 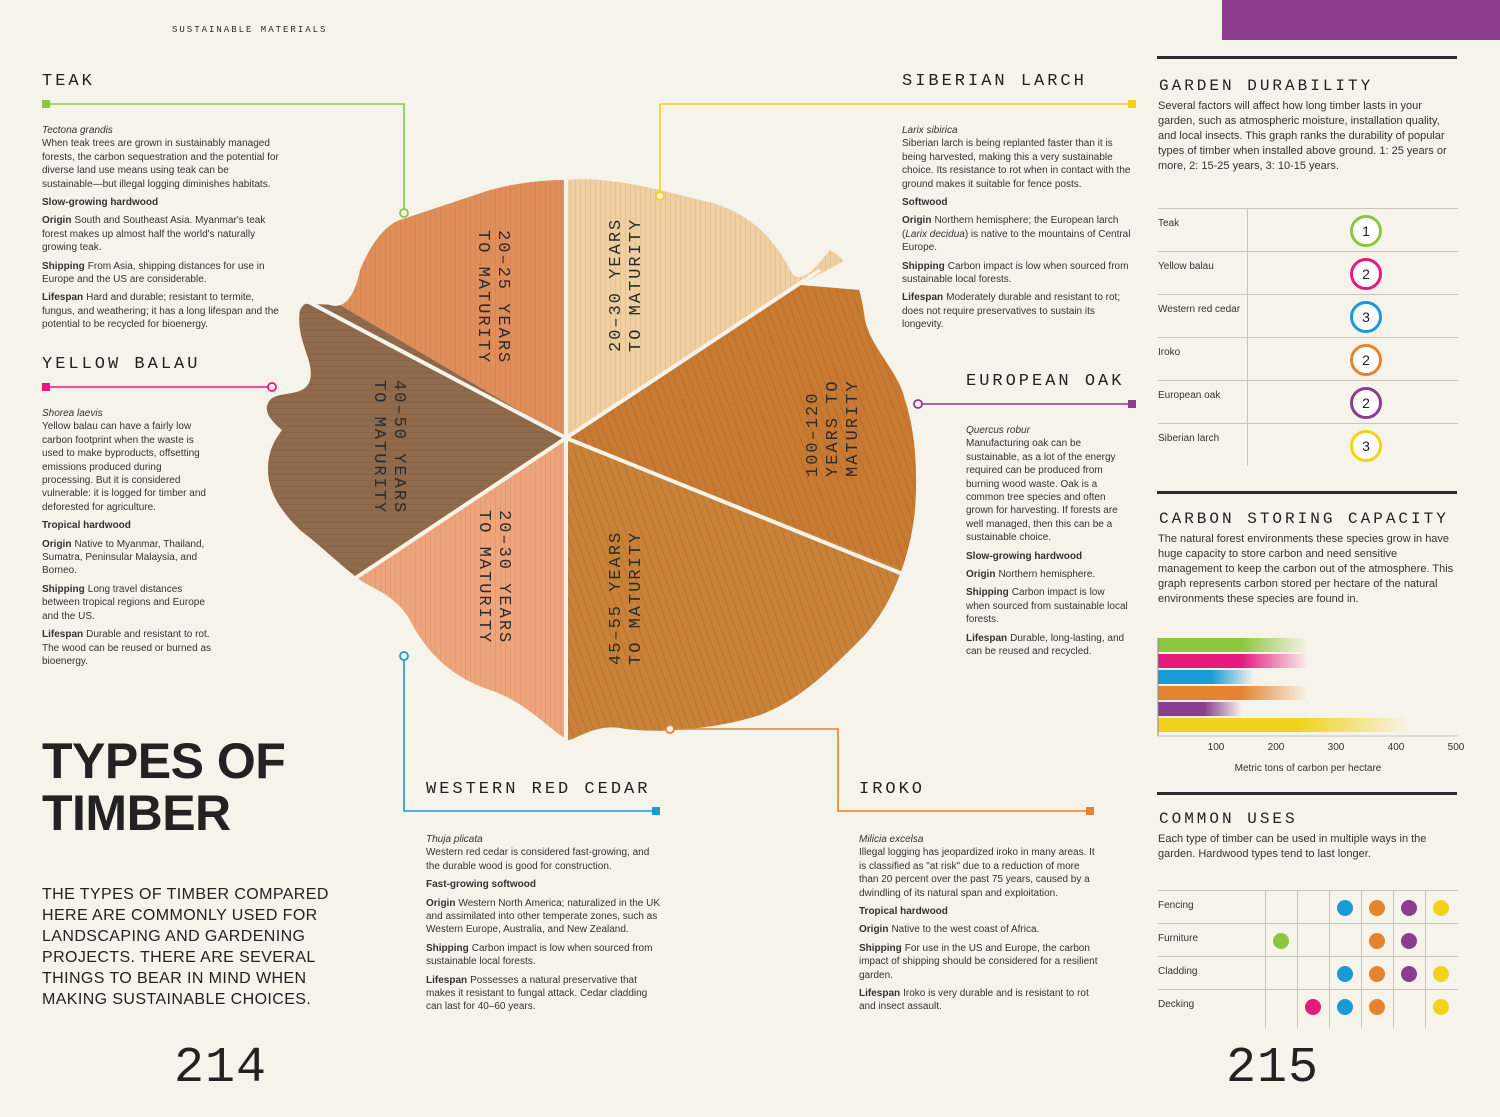 I want to click on yellow-balau-origin-key: Origin, so click(x=57, y=544).